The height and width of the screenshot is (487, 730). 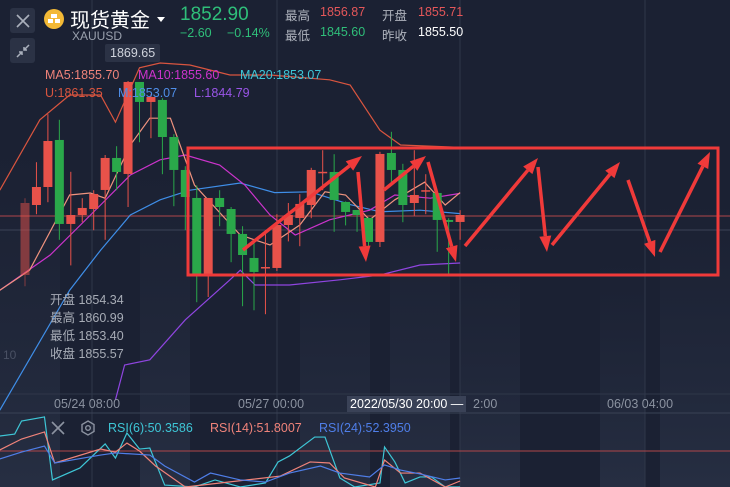 What do you see at coordinates (150, 428) in the screenshot?
I see `rsi6-legend: RSI(6):50.3586` at bounding box center [150, 428].